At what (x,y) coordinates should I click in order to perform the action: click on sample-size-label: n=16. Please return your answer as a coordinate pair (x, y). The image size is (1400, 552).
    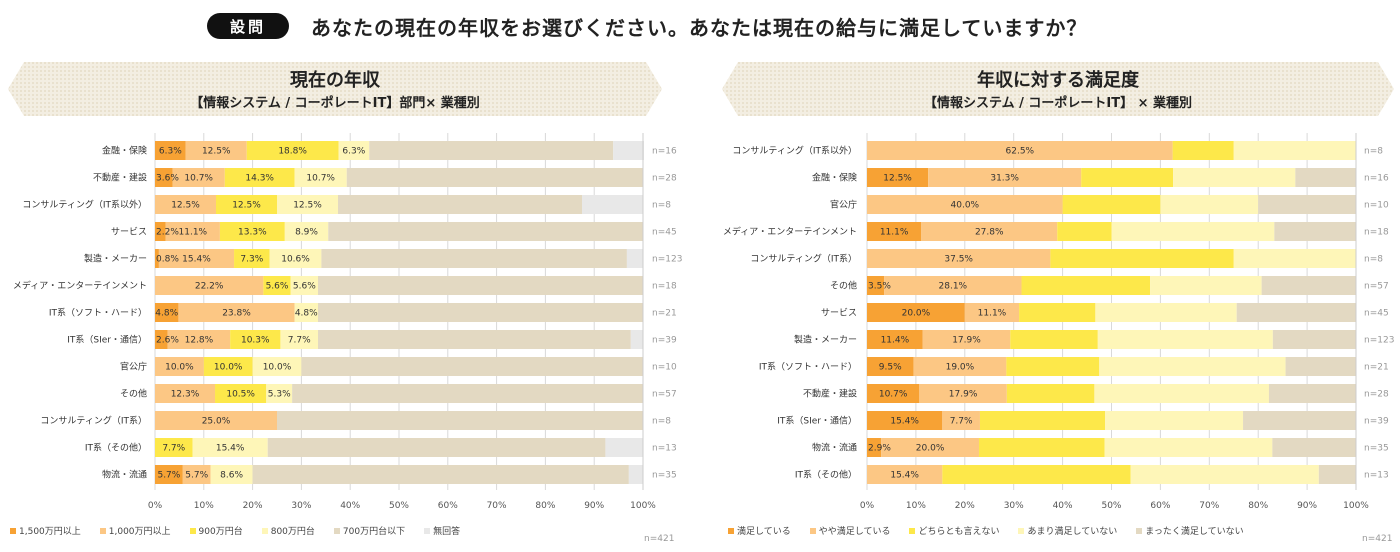
    Looking at the image, I should click on (664, 152).